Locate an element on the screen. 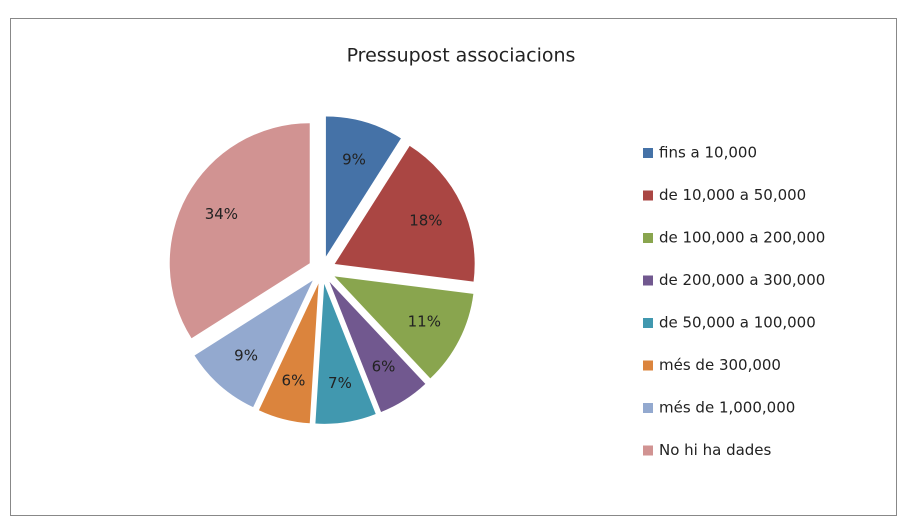 This screenshot has width=901, height=524. data-label: 34% is located at coordinates (221, 214).